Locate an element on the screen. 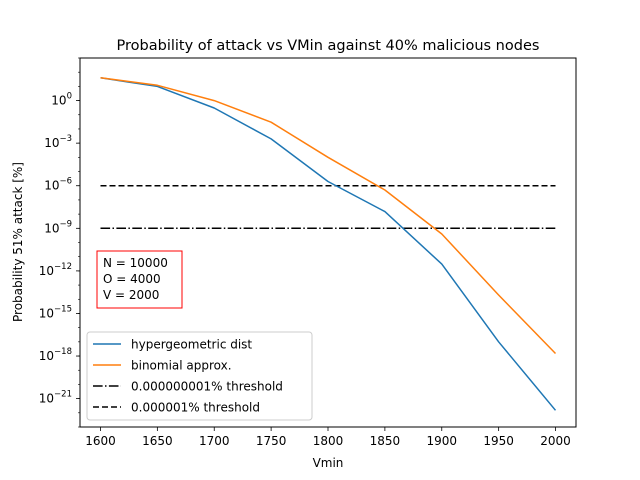 The height and width of the screenshot is (480, 640). y-tick-label: 10⁻⁹ is located at coordinates (58, 227).